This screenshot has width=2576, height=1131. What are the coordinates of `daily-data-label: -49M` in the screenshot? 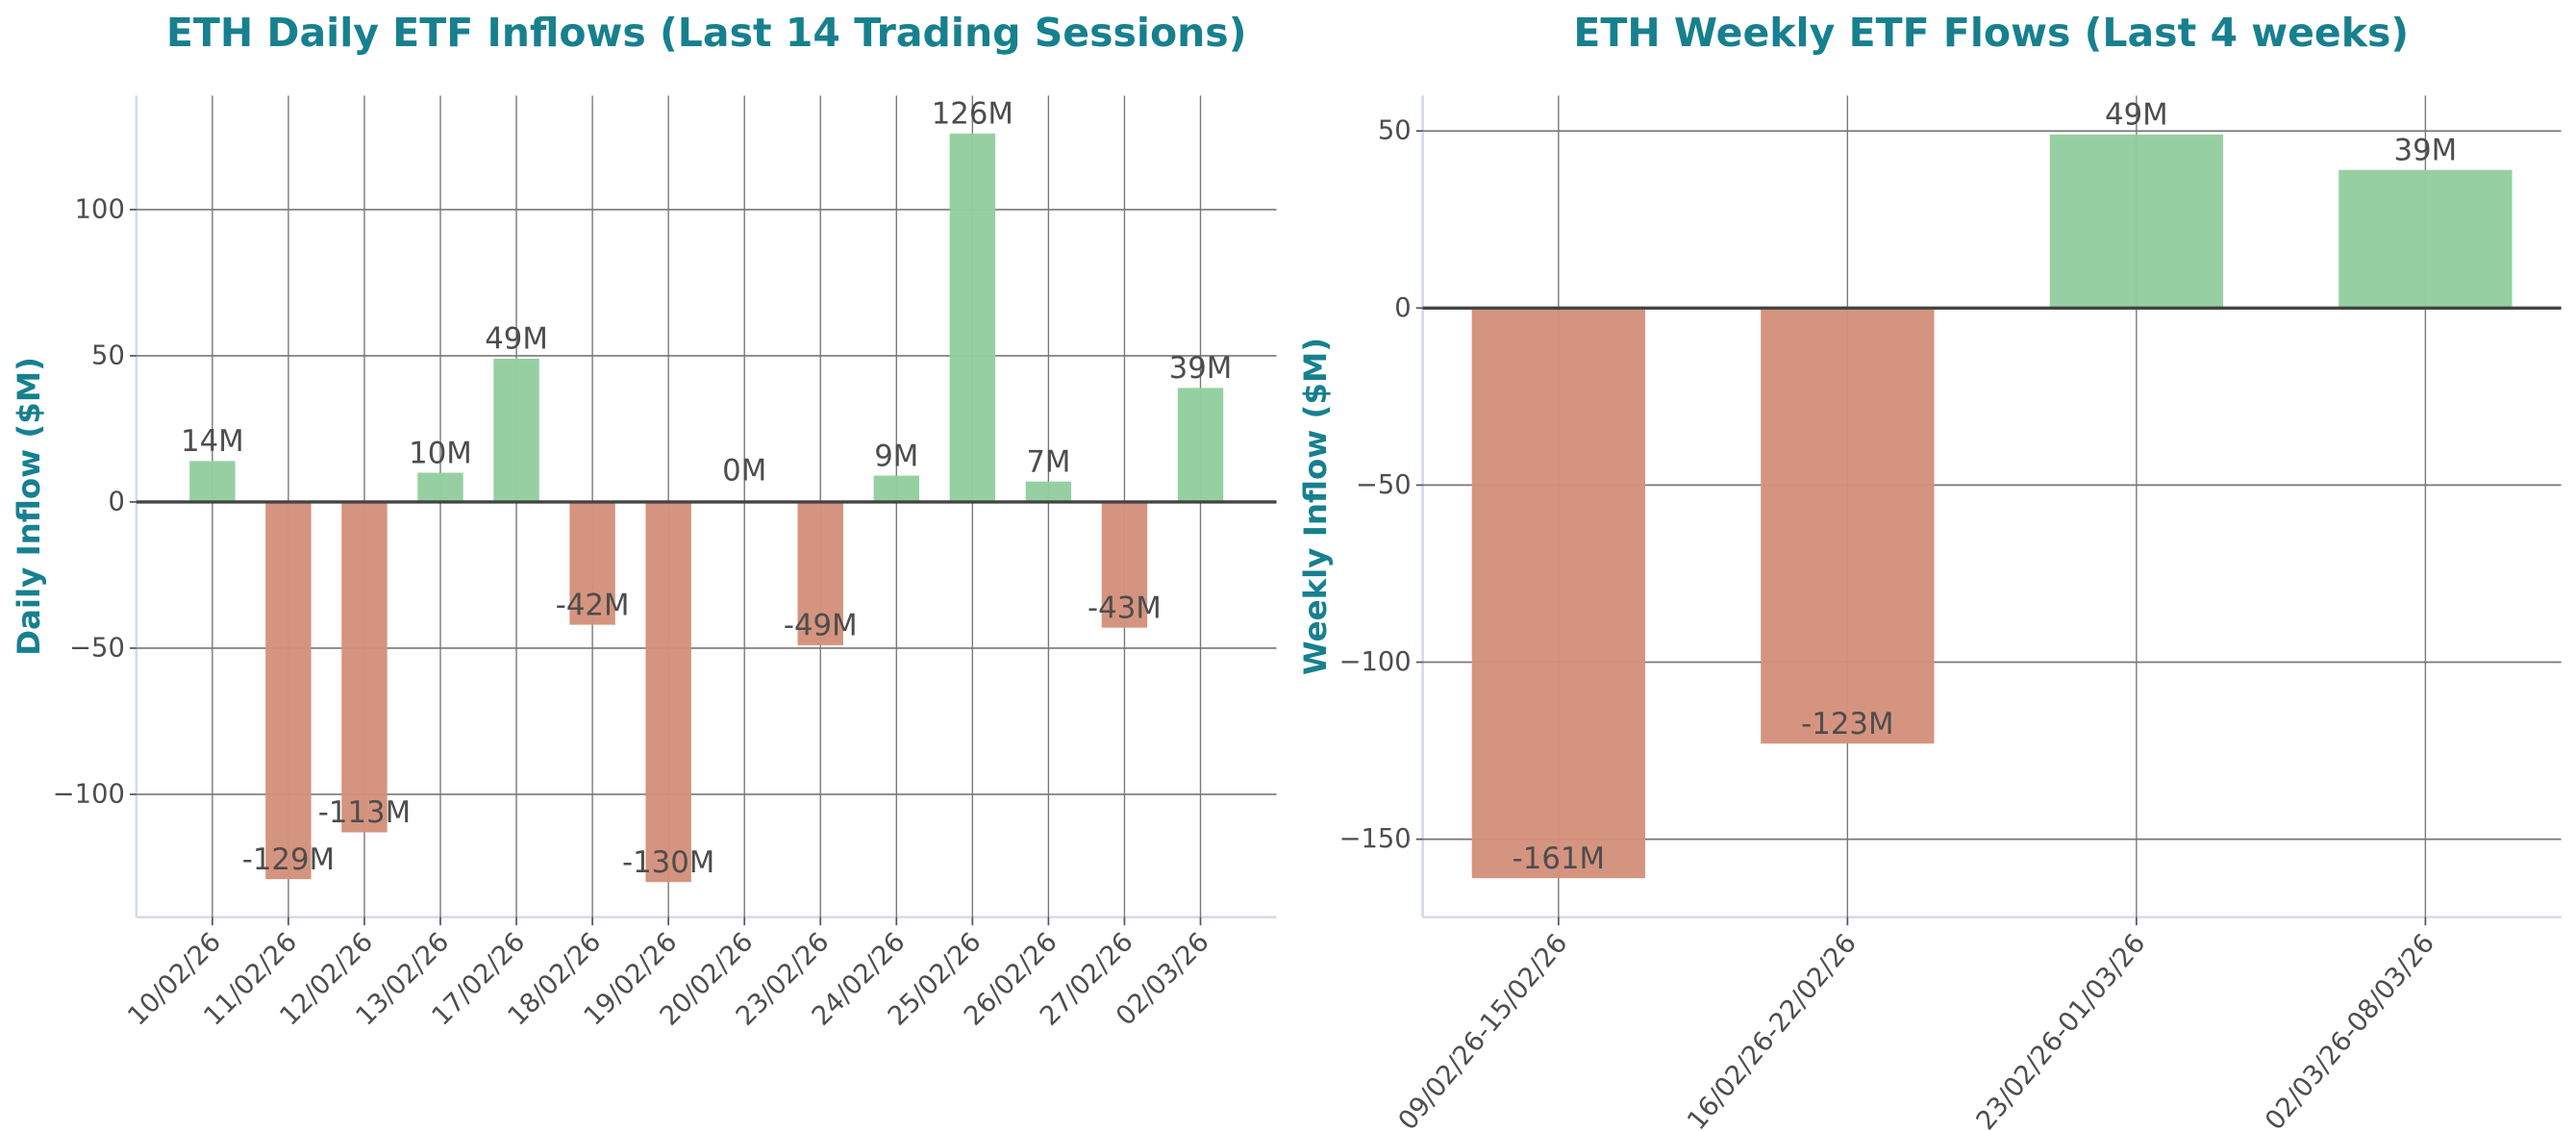 It's located at (821, 626).